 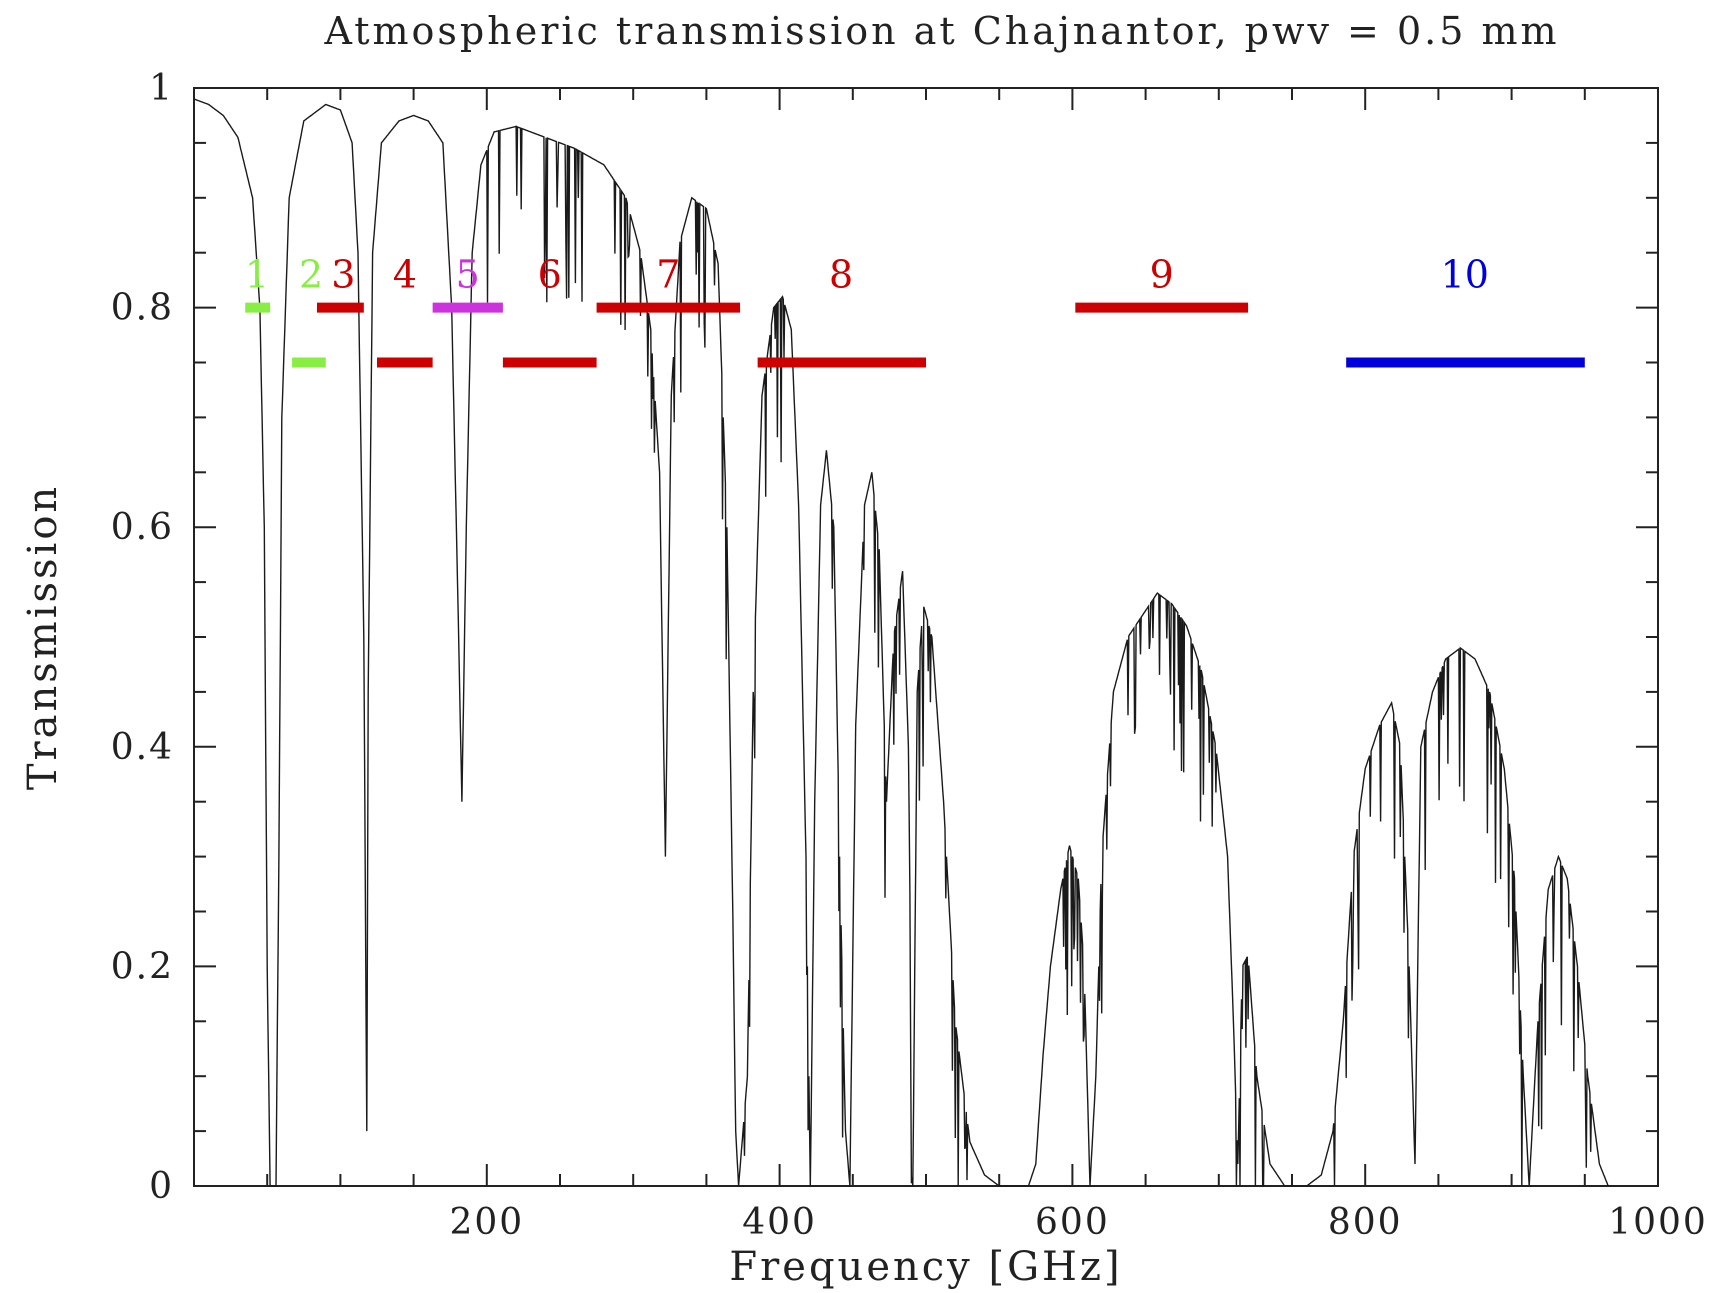 What do you see at coordinates (841, 275) in the screenshot?
I see `band-label-8: 8` at bounding box center [841, 275].